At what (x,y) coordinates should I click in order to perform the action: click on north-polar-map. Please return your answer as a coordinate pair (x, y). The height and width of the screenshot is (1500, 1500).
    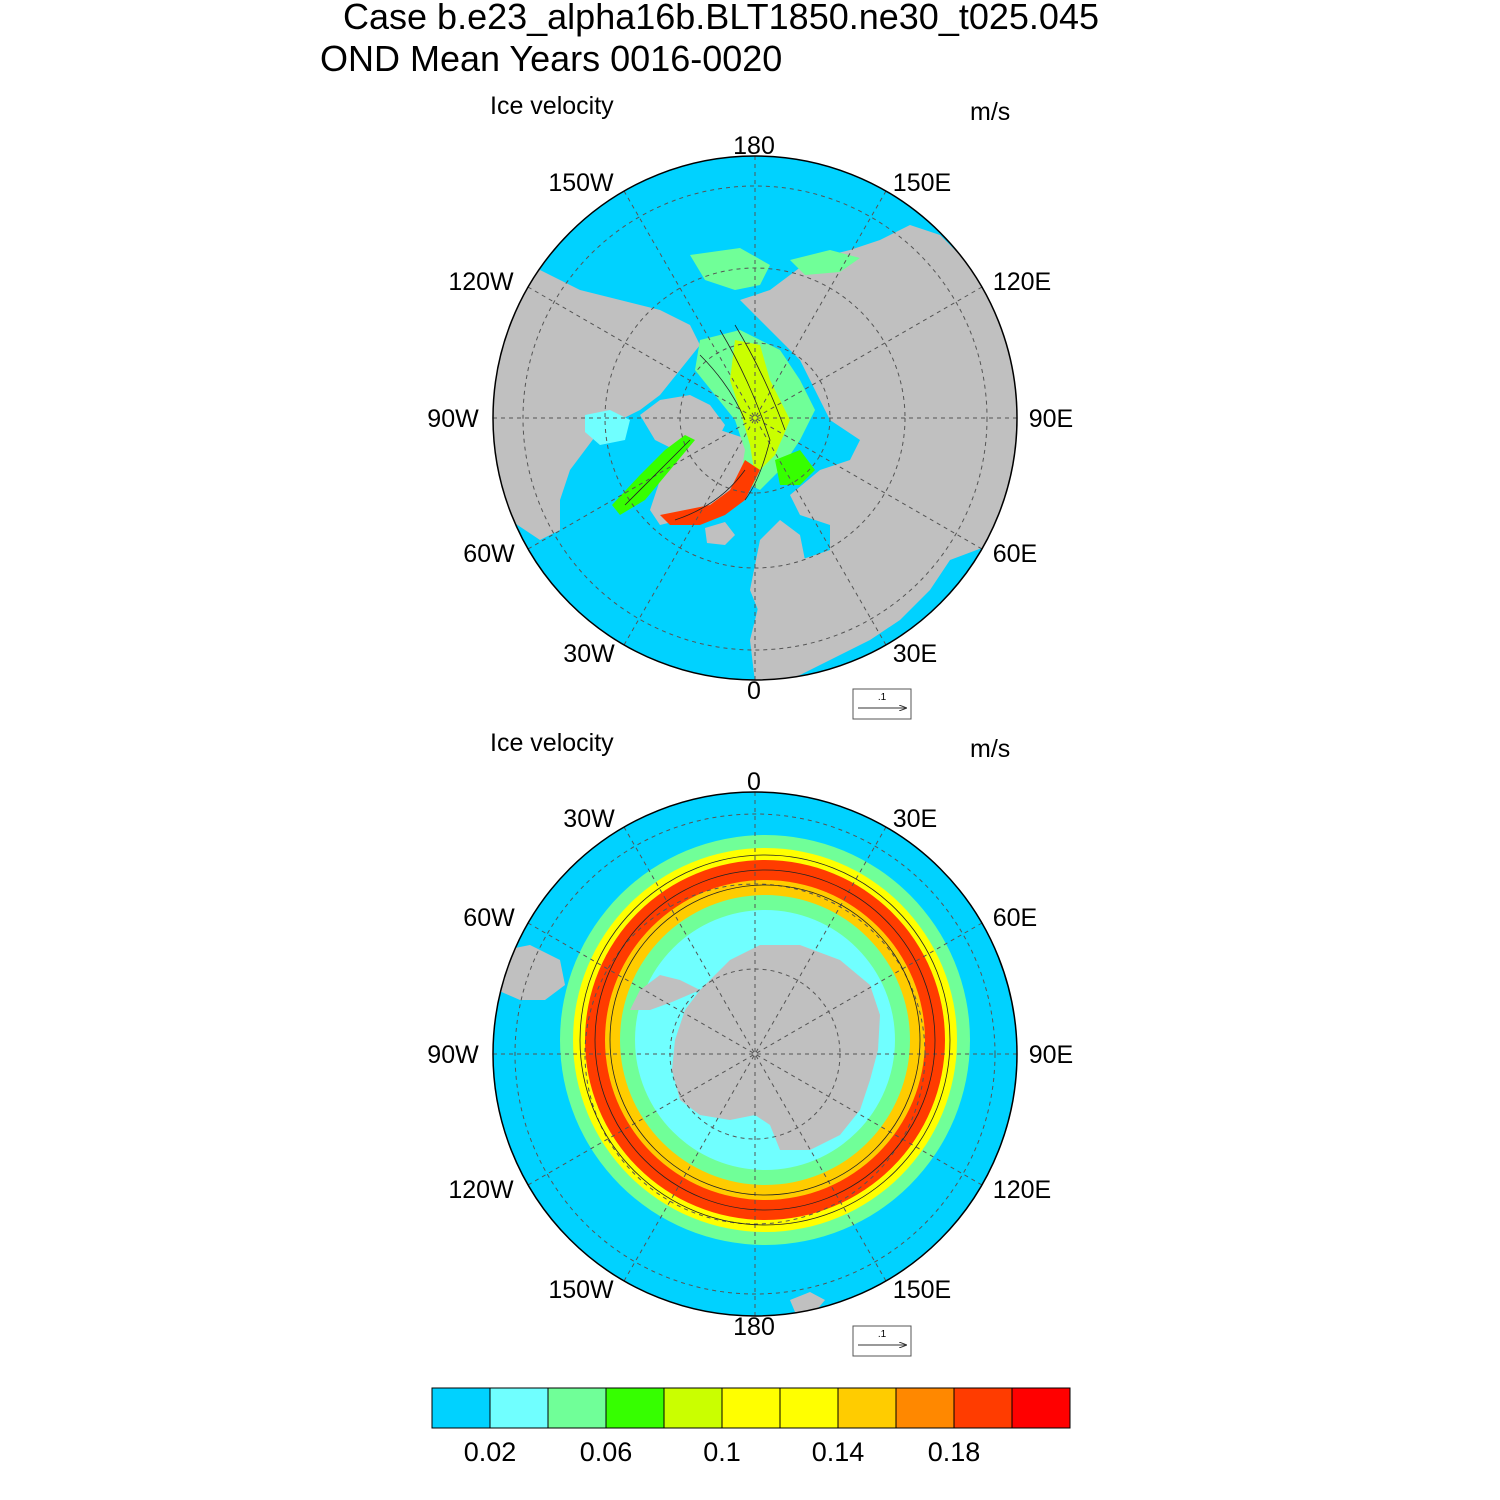
    Looking at the image, I should click on (755, 418).